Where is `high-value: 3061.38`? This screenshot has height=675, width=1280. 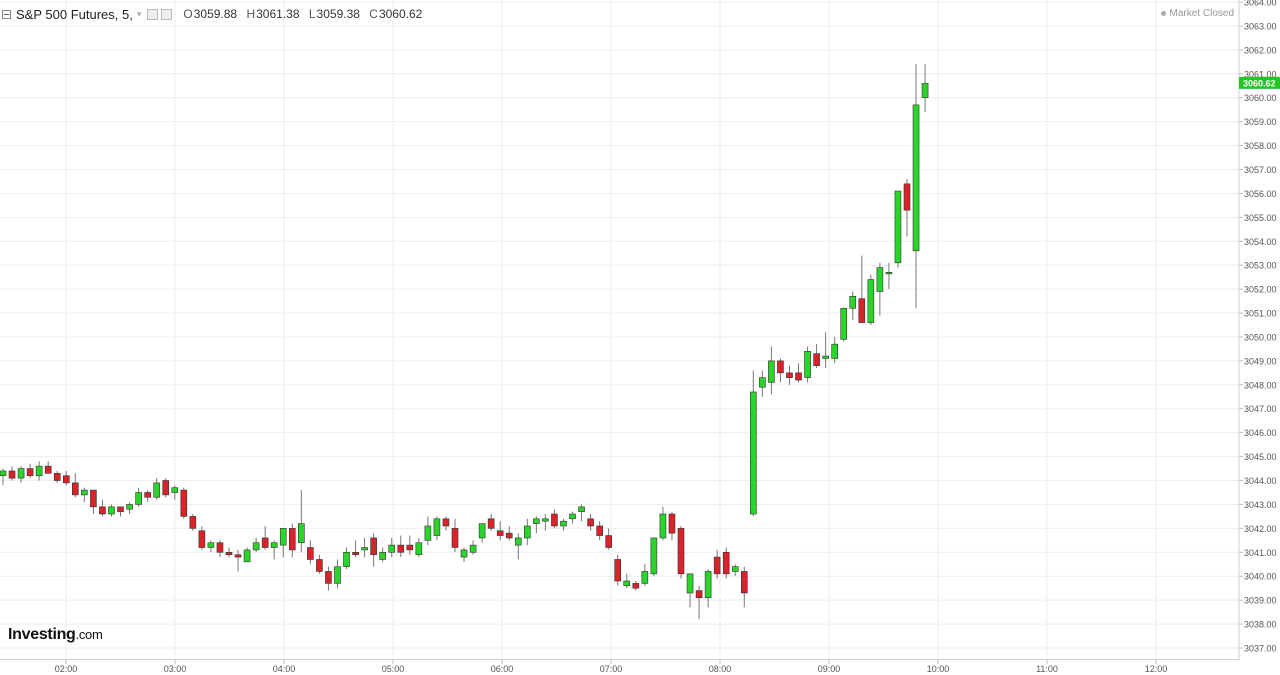
high-value: 3061.38 is located at coordinates (278, 14).